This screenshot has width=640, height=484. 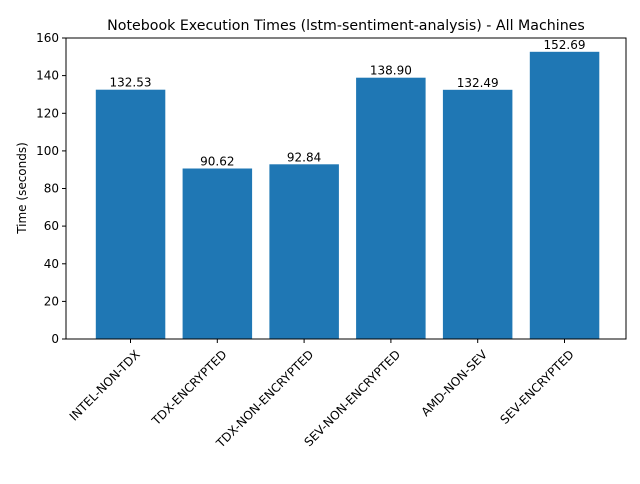 I want to click on bar-value-label: 132.53, so click(x=131, y=83).